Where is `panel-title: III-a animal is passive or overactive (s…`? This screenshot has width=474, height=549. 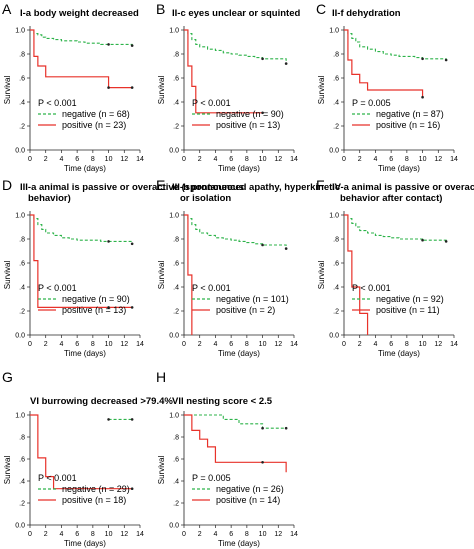
panel-title: III-a animal is passive or overactive (s… is located at coordinates (132, 193).